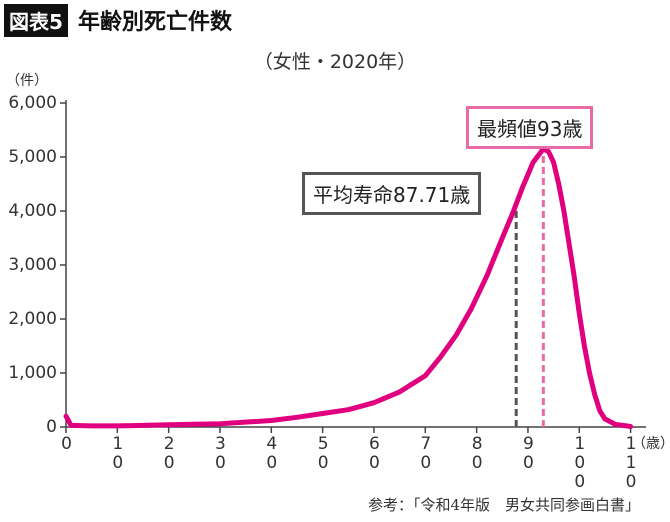 The height and width of the screenshot is (522, 670). I want to click on x-tick-label: 50, so click(323, 453).